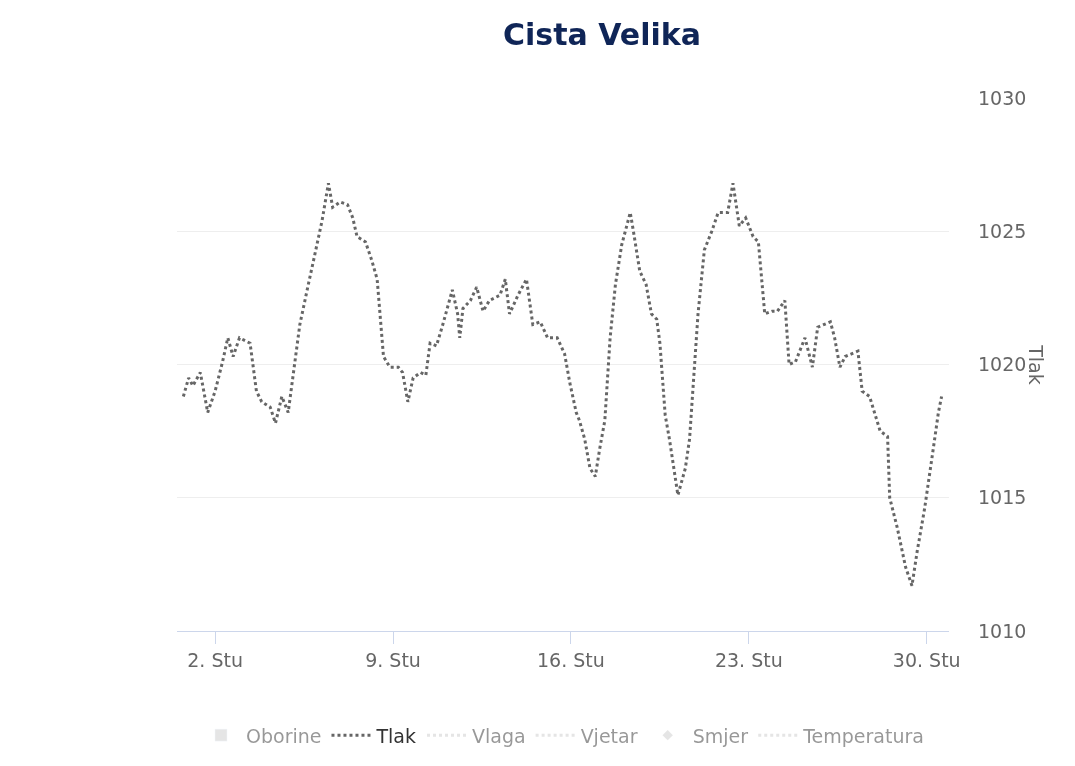 The height and width of the screenshot is (766, 1075). I want to click on y-tick-label: 1015, so click(1002, 497).